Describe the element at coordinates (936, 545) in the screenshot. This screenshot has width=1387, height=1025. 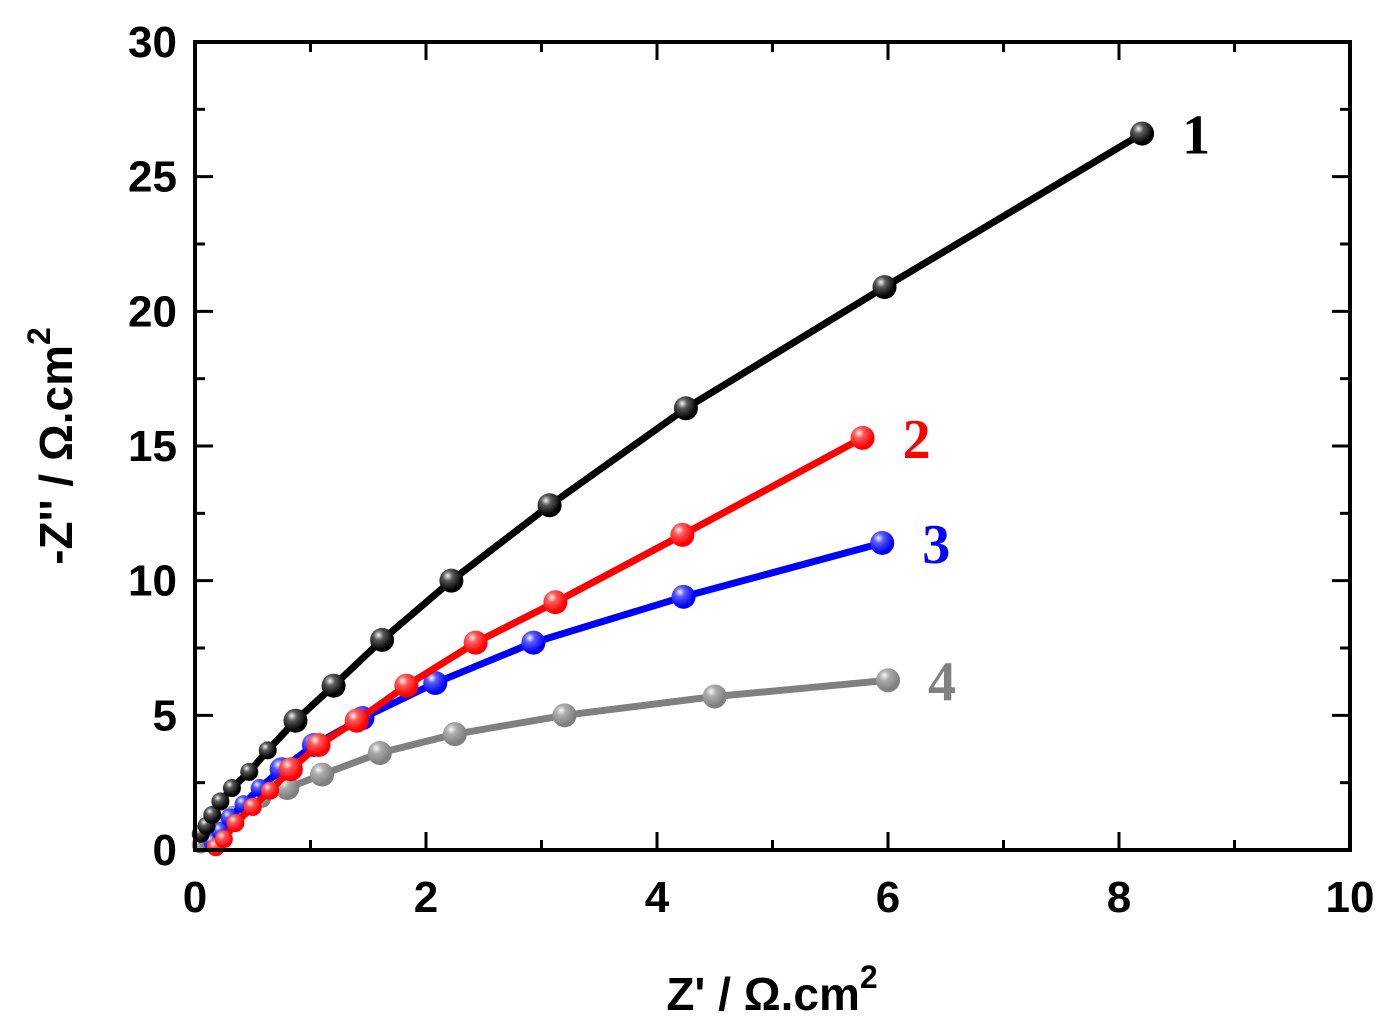
I see `series-label: 3` at that location.